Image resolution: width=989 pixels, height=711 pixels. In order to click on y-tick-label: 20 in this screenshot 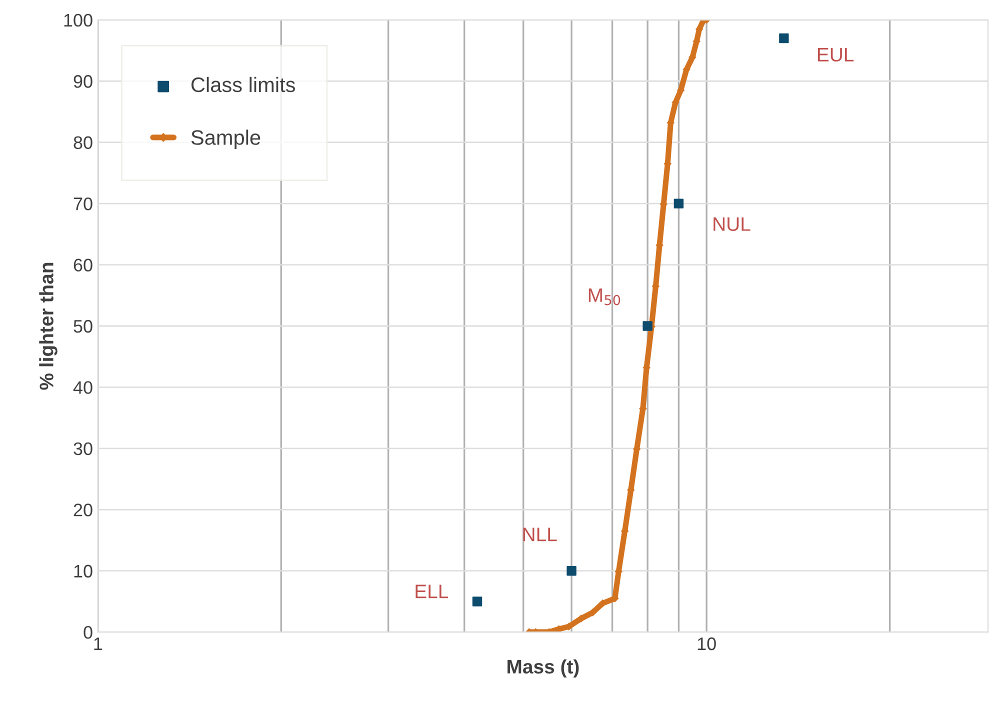, I will do `click(83, 510)`.